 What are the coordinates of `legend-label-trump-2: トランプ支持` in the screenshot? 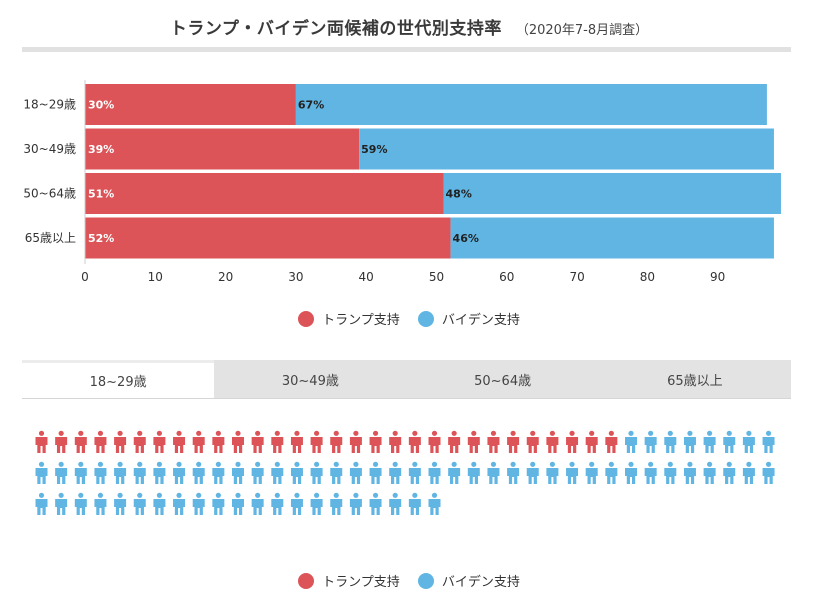 It's located at (361, 582).